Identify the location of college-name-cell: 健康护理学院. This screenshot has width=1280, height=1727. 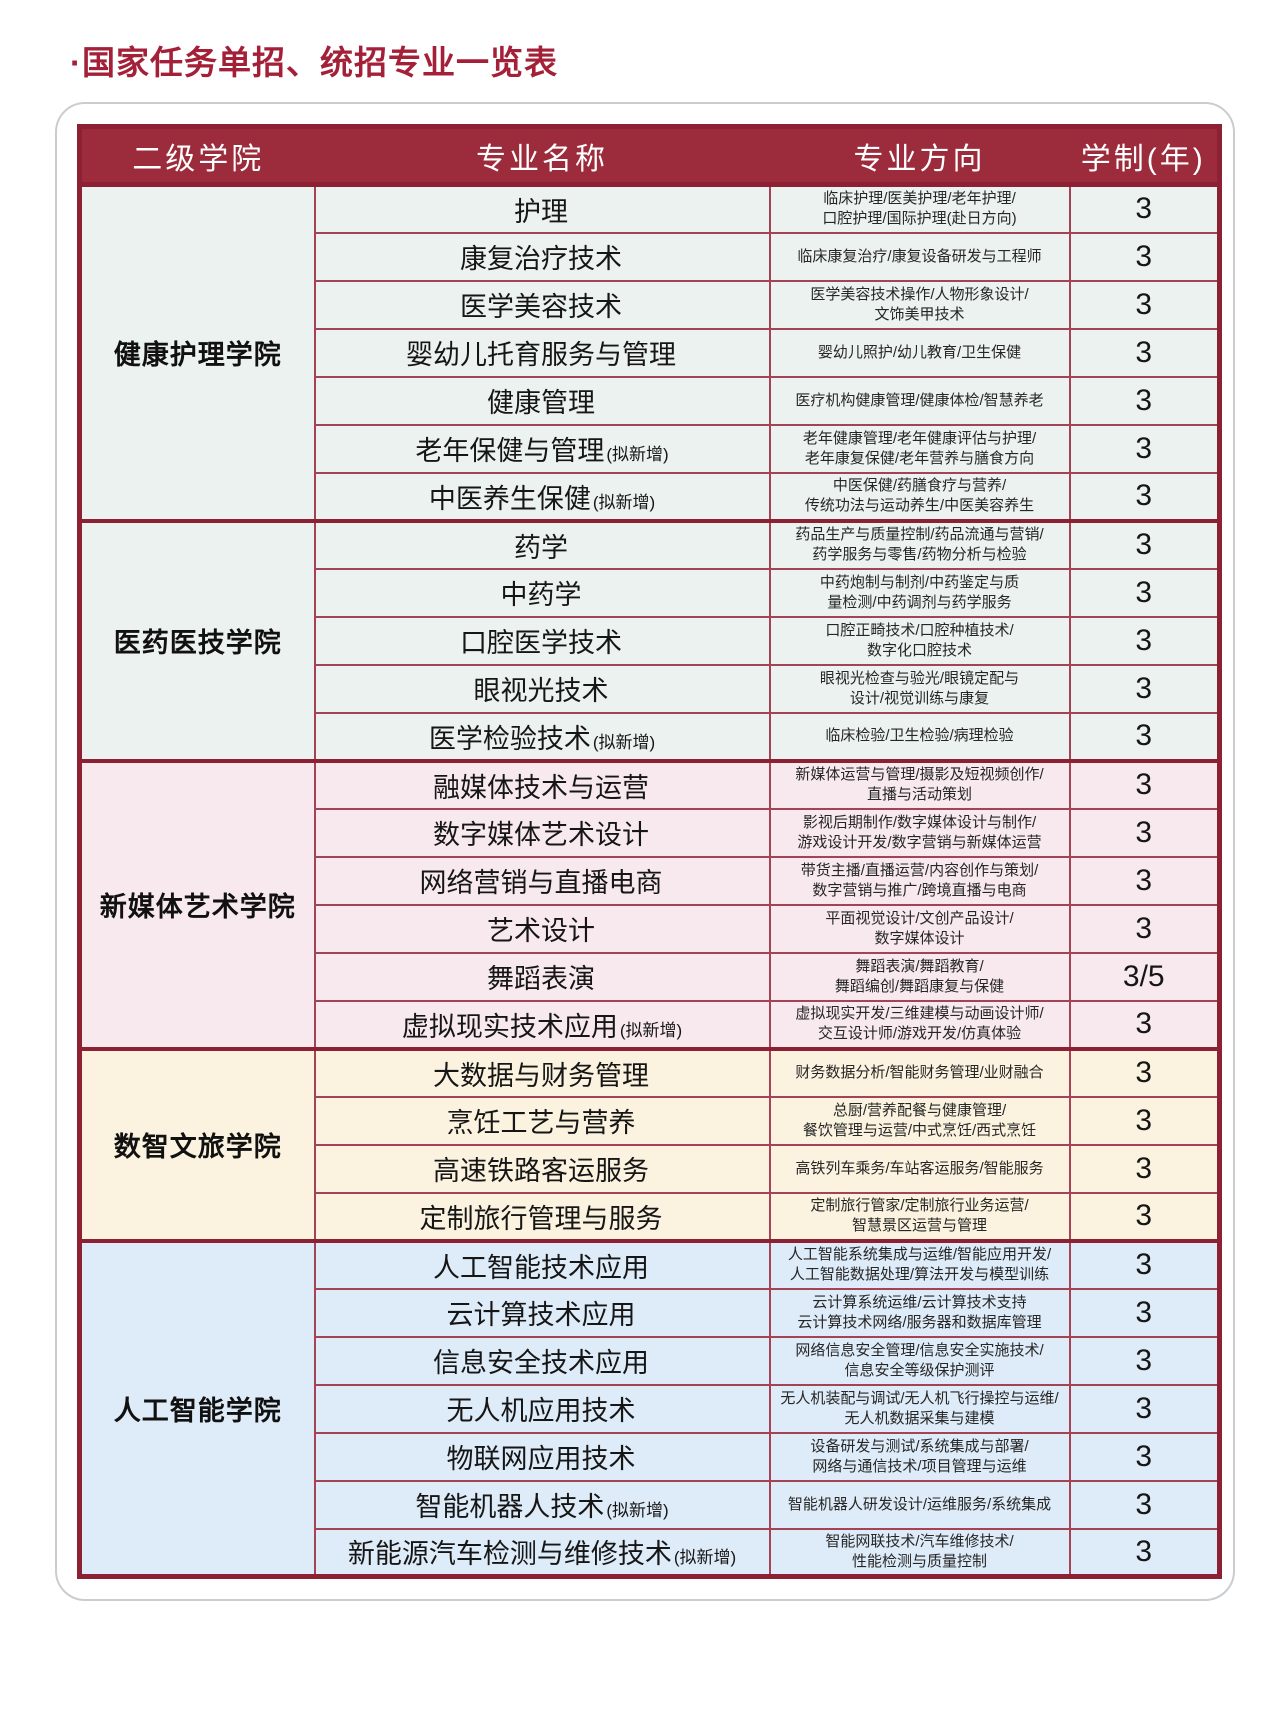
(197, 352).